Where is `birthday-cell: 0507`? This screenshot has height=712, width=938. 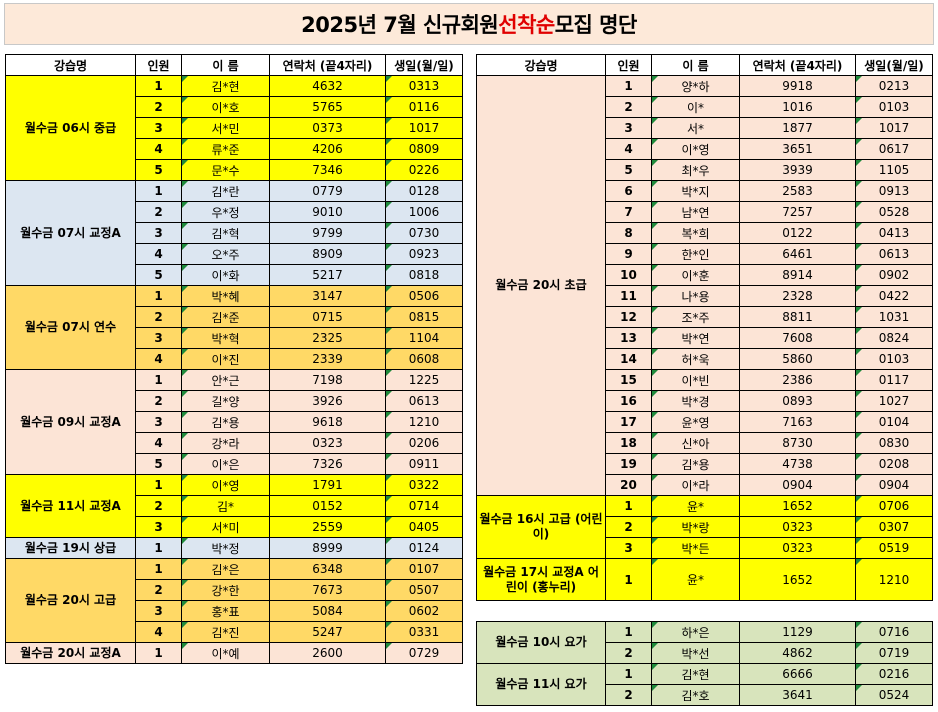 birthday-cell: 0507 is located at coordinates (424, 590).